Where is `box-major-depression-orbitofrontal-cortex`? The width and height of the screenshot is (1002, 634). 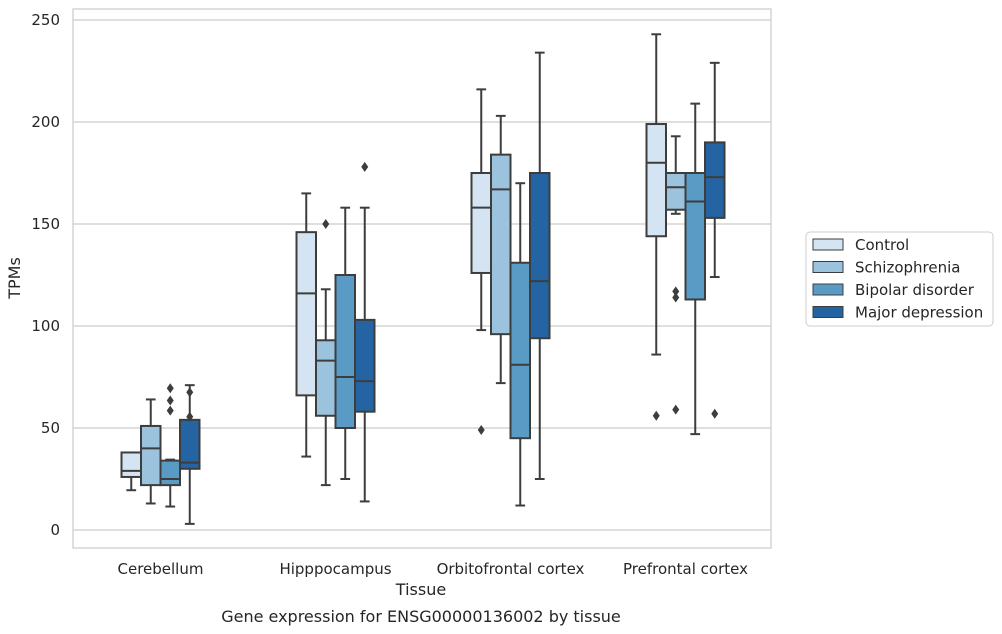 box-major-depression-orbitofrontal-cortex is located at coordinates (540, 265).